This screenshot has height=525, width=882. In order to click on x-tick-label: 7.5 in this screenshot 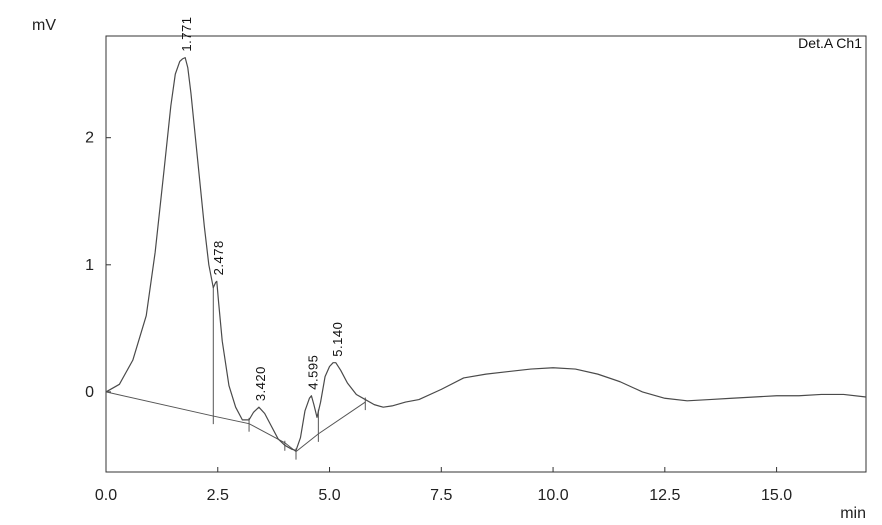, I will do `click(441, 495)`.